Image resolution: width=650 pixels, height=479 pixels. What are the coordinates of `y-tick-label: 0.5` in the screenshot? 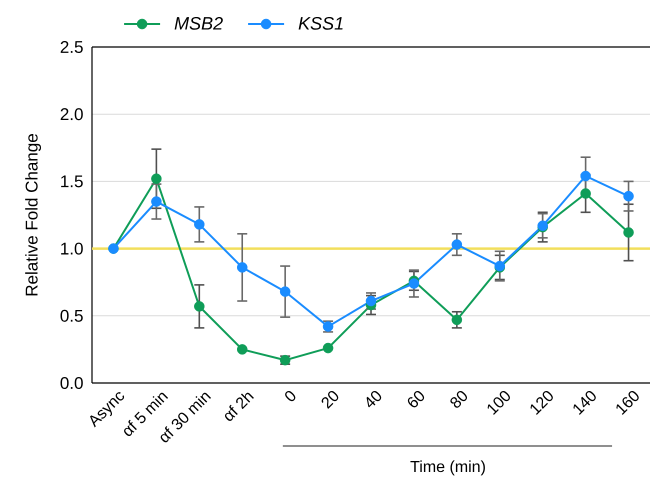 It's located at (71, 316).